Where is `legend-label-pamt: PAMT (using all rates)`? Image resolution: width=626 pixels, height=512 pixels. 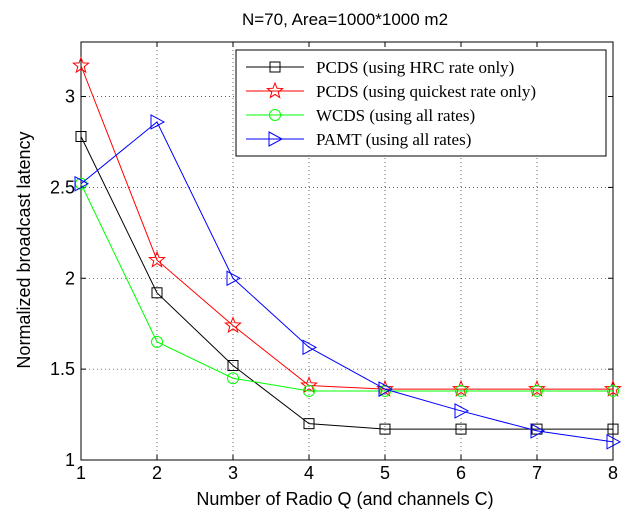
legend-label-pamt: PAMT (using all rates) is located at coordinates (393, 139).